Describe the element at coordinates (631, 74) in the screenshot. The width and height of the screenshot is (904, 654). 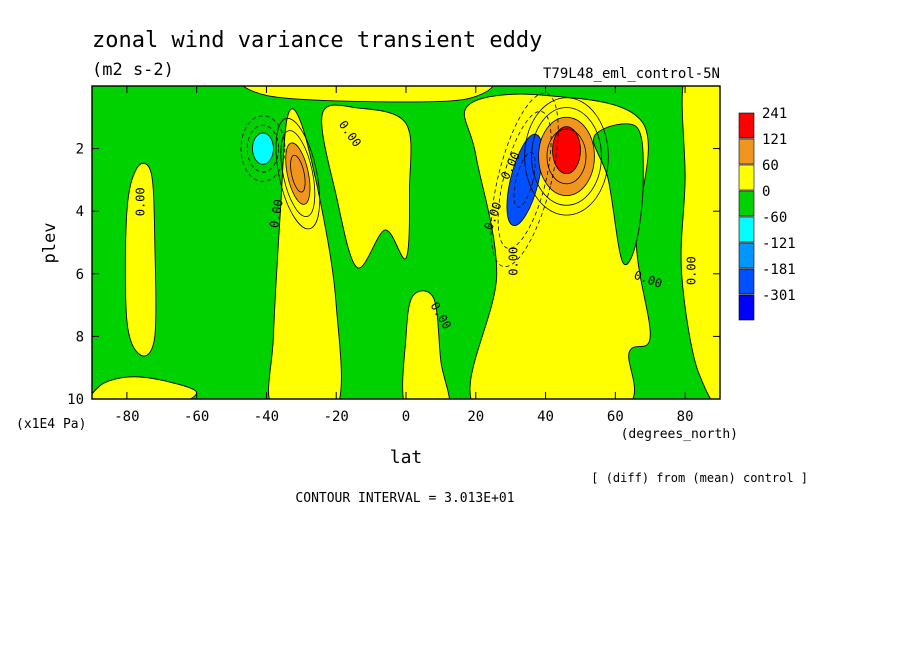
I see `run-label: T79L48_eml_control-5N` at that location.